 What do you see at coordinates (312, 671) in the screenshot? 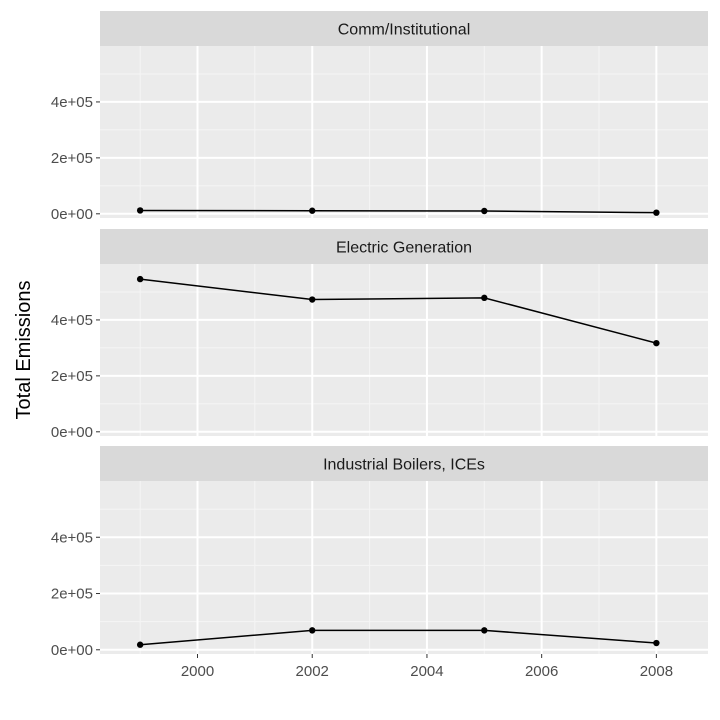
I see `x-tick-label: 2002` at bounding box center [312, 671].